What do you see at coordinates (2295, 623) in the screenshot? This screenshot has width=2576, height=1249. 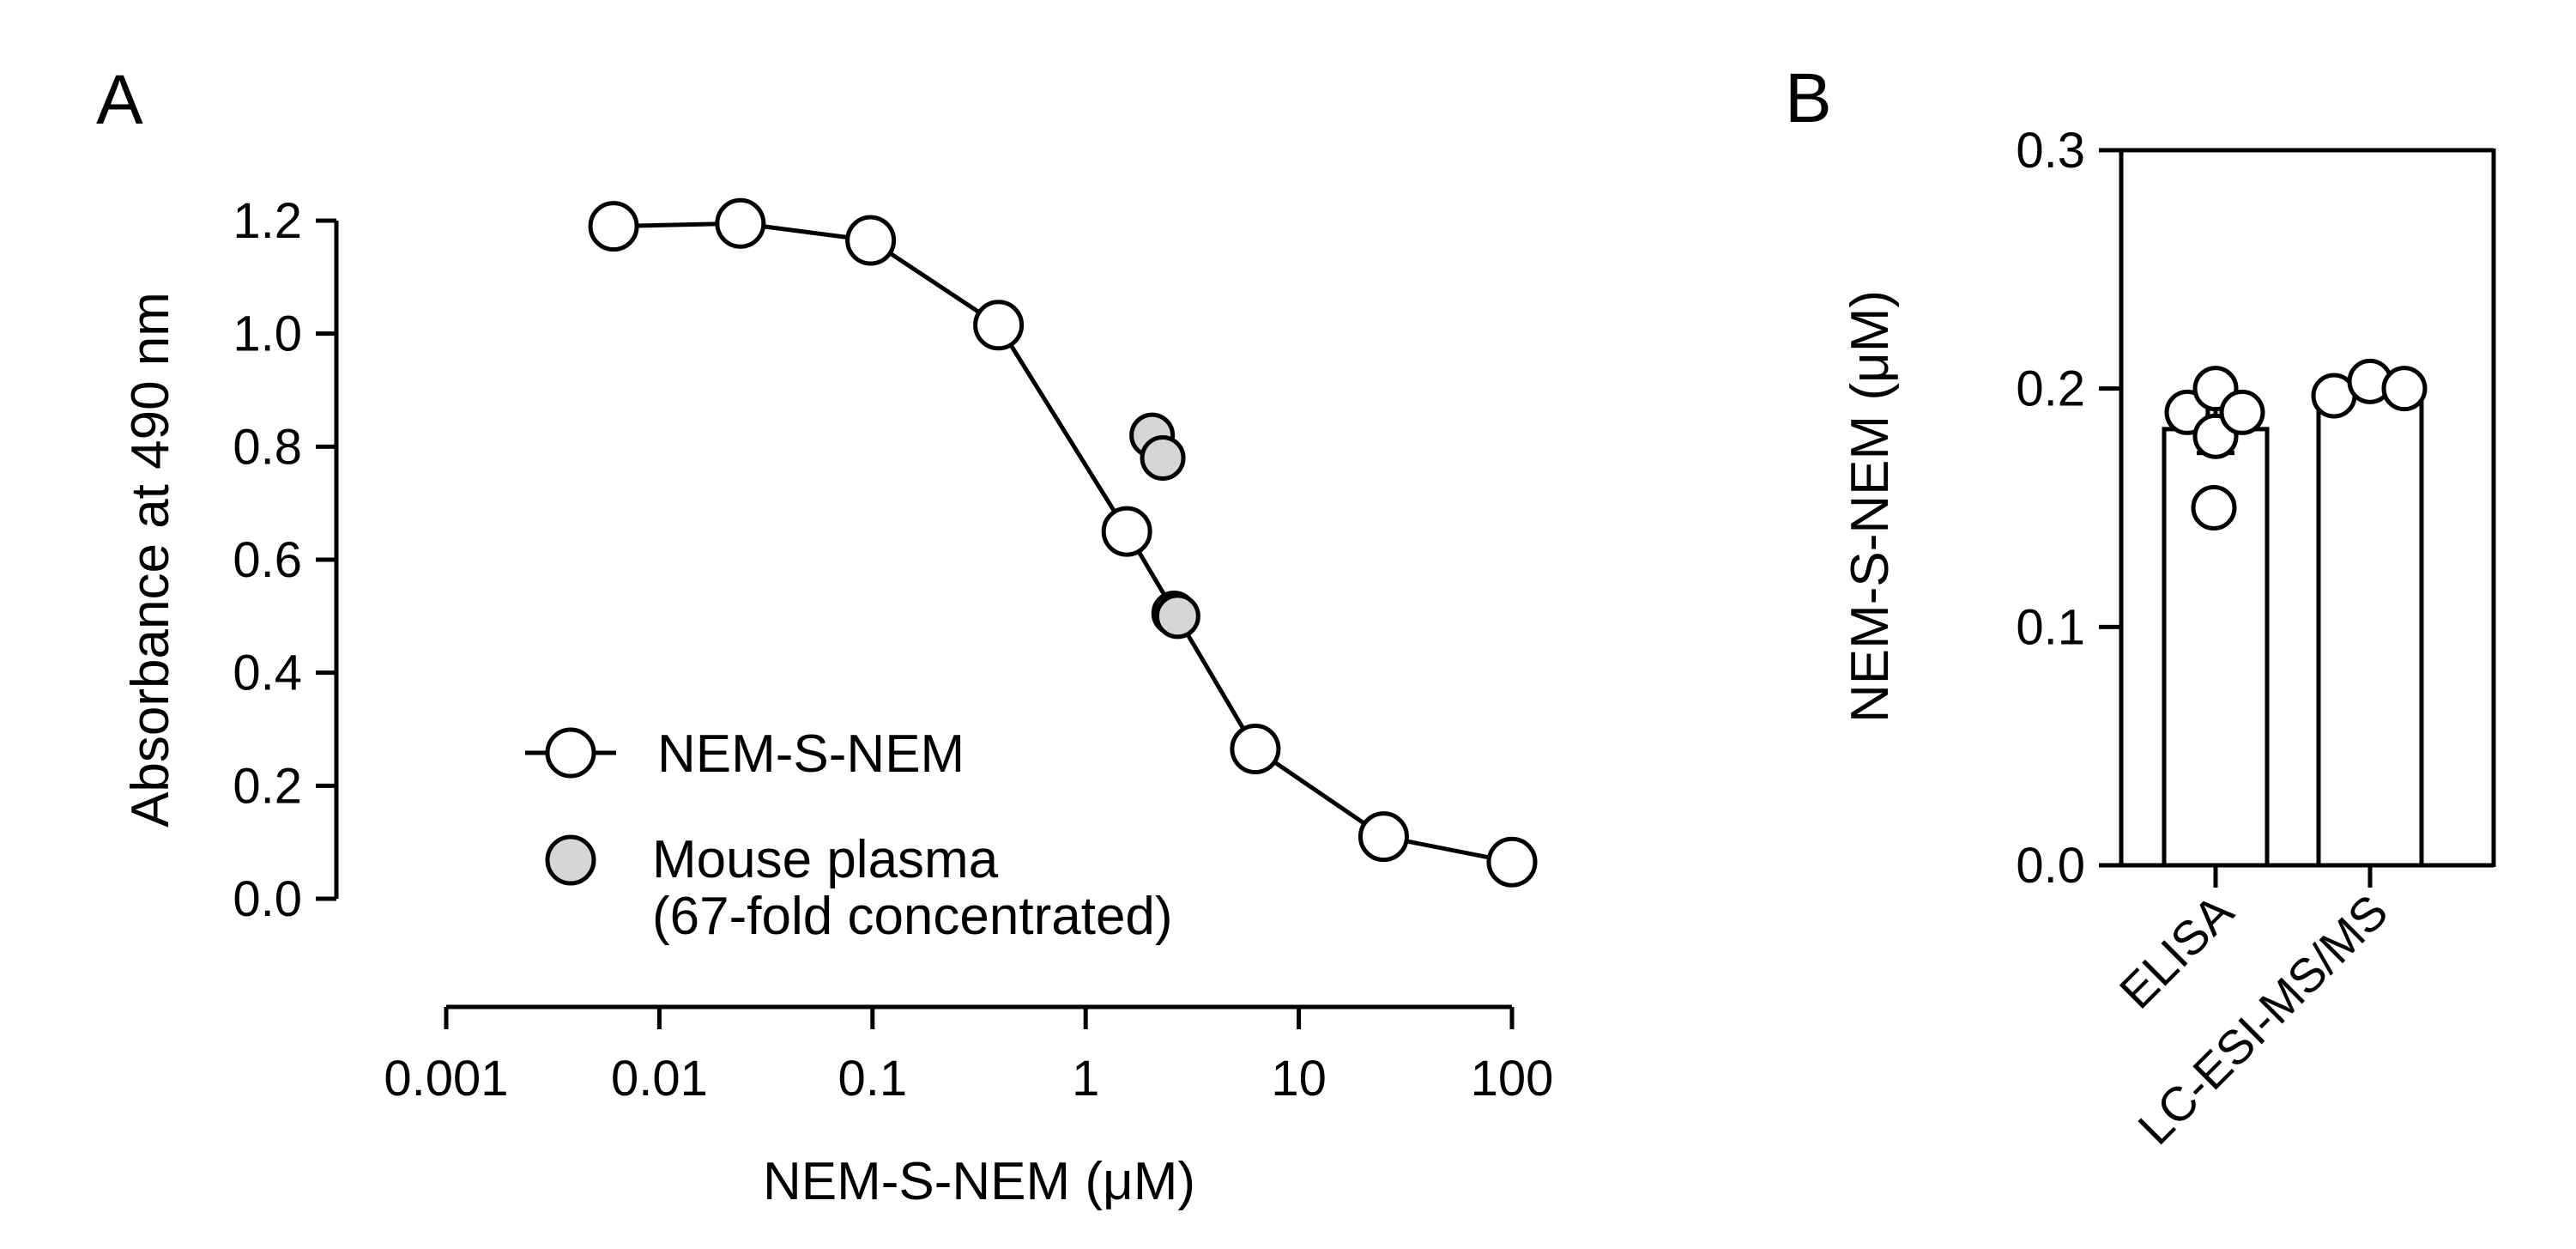 I see `panel-b-bars` at bounding box center [2295, 623].